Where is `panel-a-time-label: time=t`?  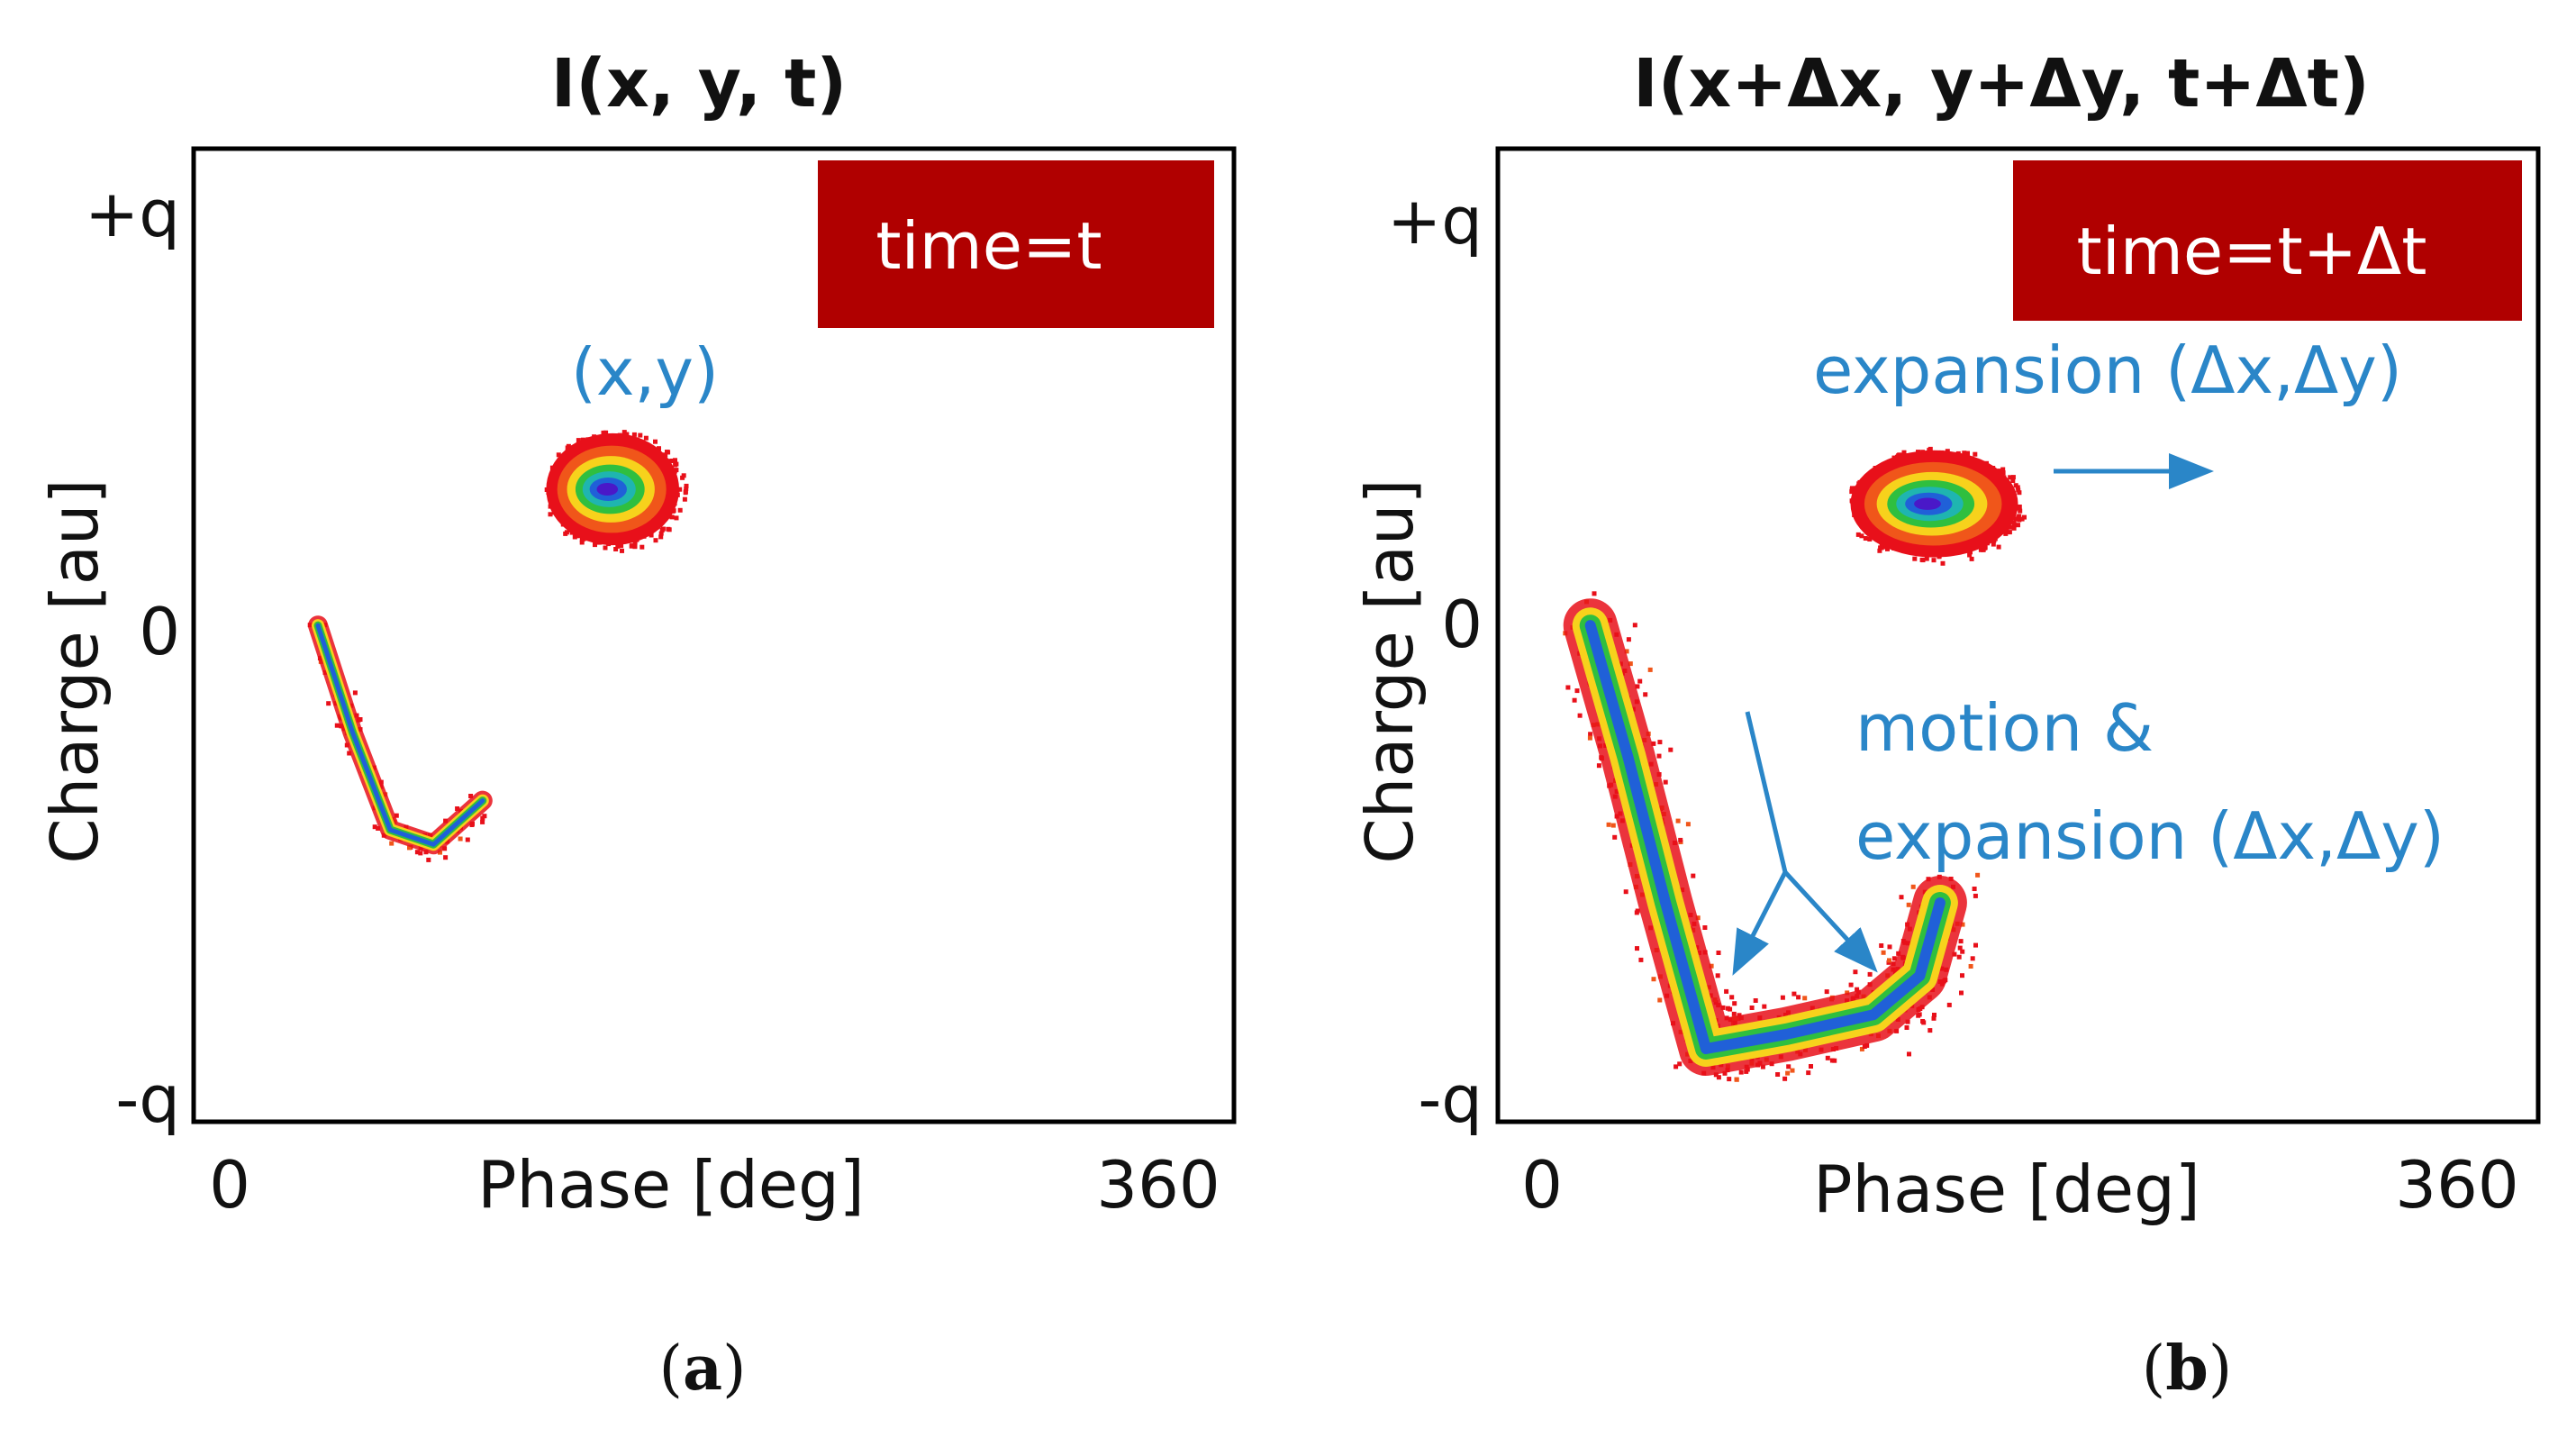 panel-a-time-label: time=t is located at coordinates (988, 246).